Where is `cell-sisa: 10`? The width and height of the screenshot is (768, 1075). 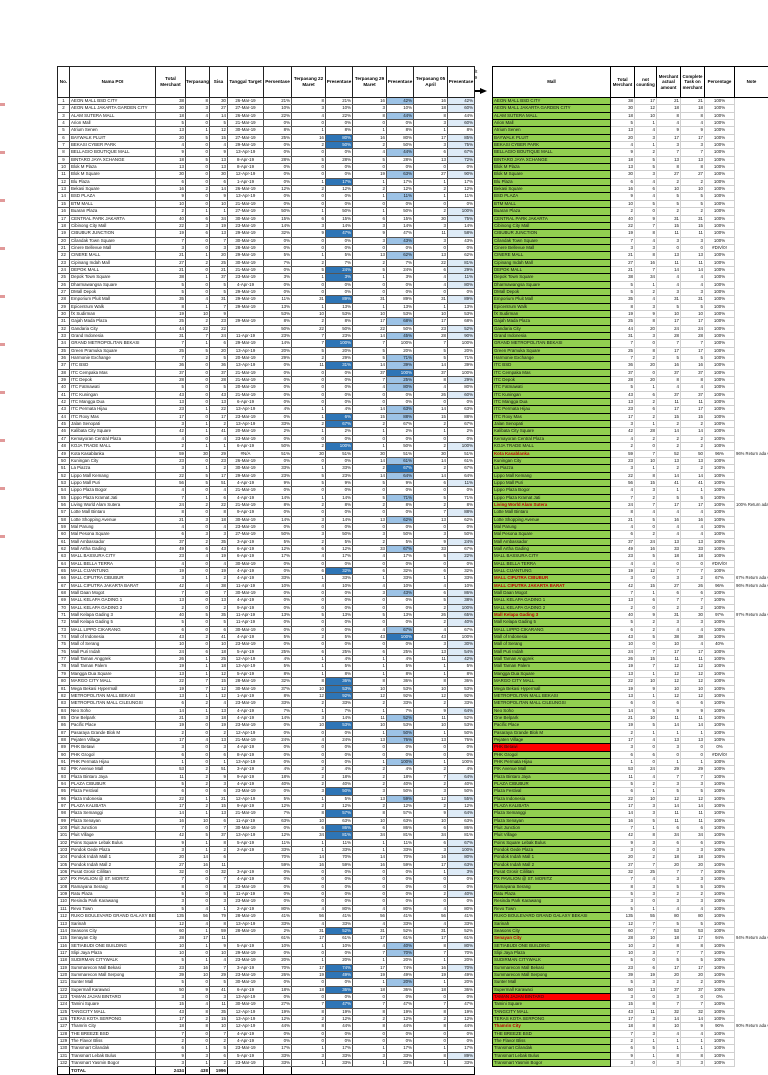
cell-sisa: 10 is located at coordinates (219, 952).